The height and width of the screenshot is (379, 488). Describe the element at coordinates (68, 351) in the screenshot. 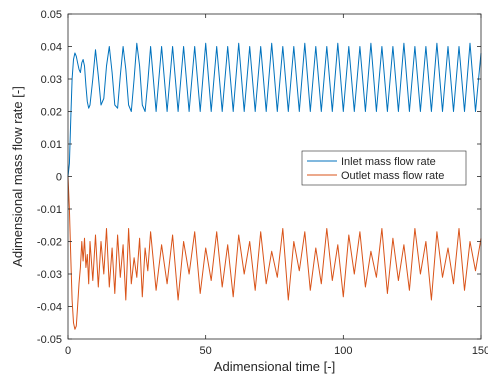

I see `x-tick-label: 0` at that location.